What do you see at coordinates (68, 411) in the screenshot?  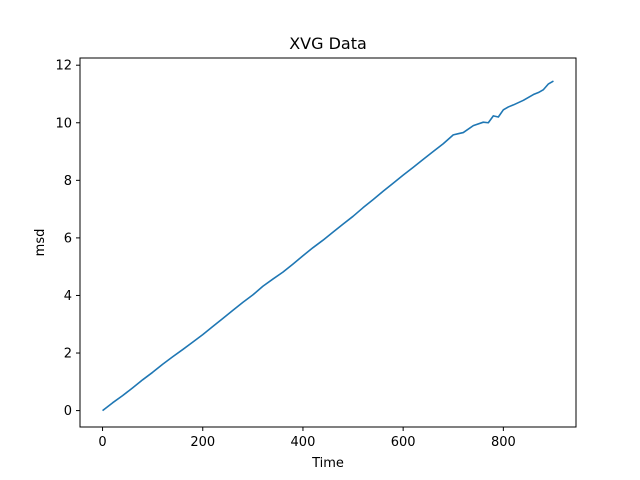 I see `y-tick-label: 0` at bounding box center [68, 411].